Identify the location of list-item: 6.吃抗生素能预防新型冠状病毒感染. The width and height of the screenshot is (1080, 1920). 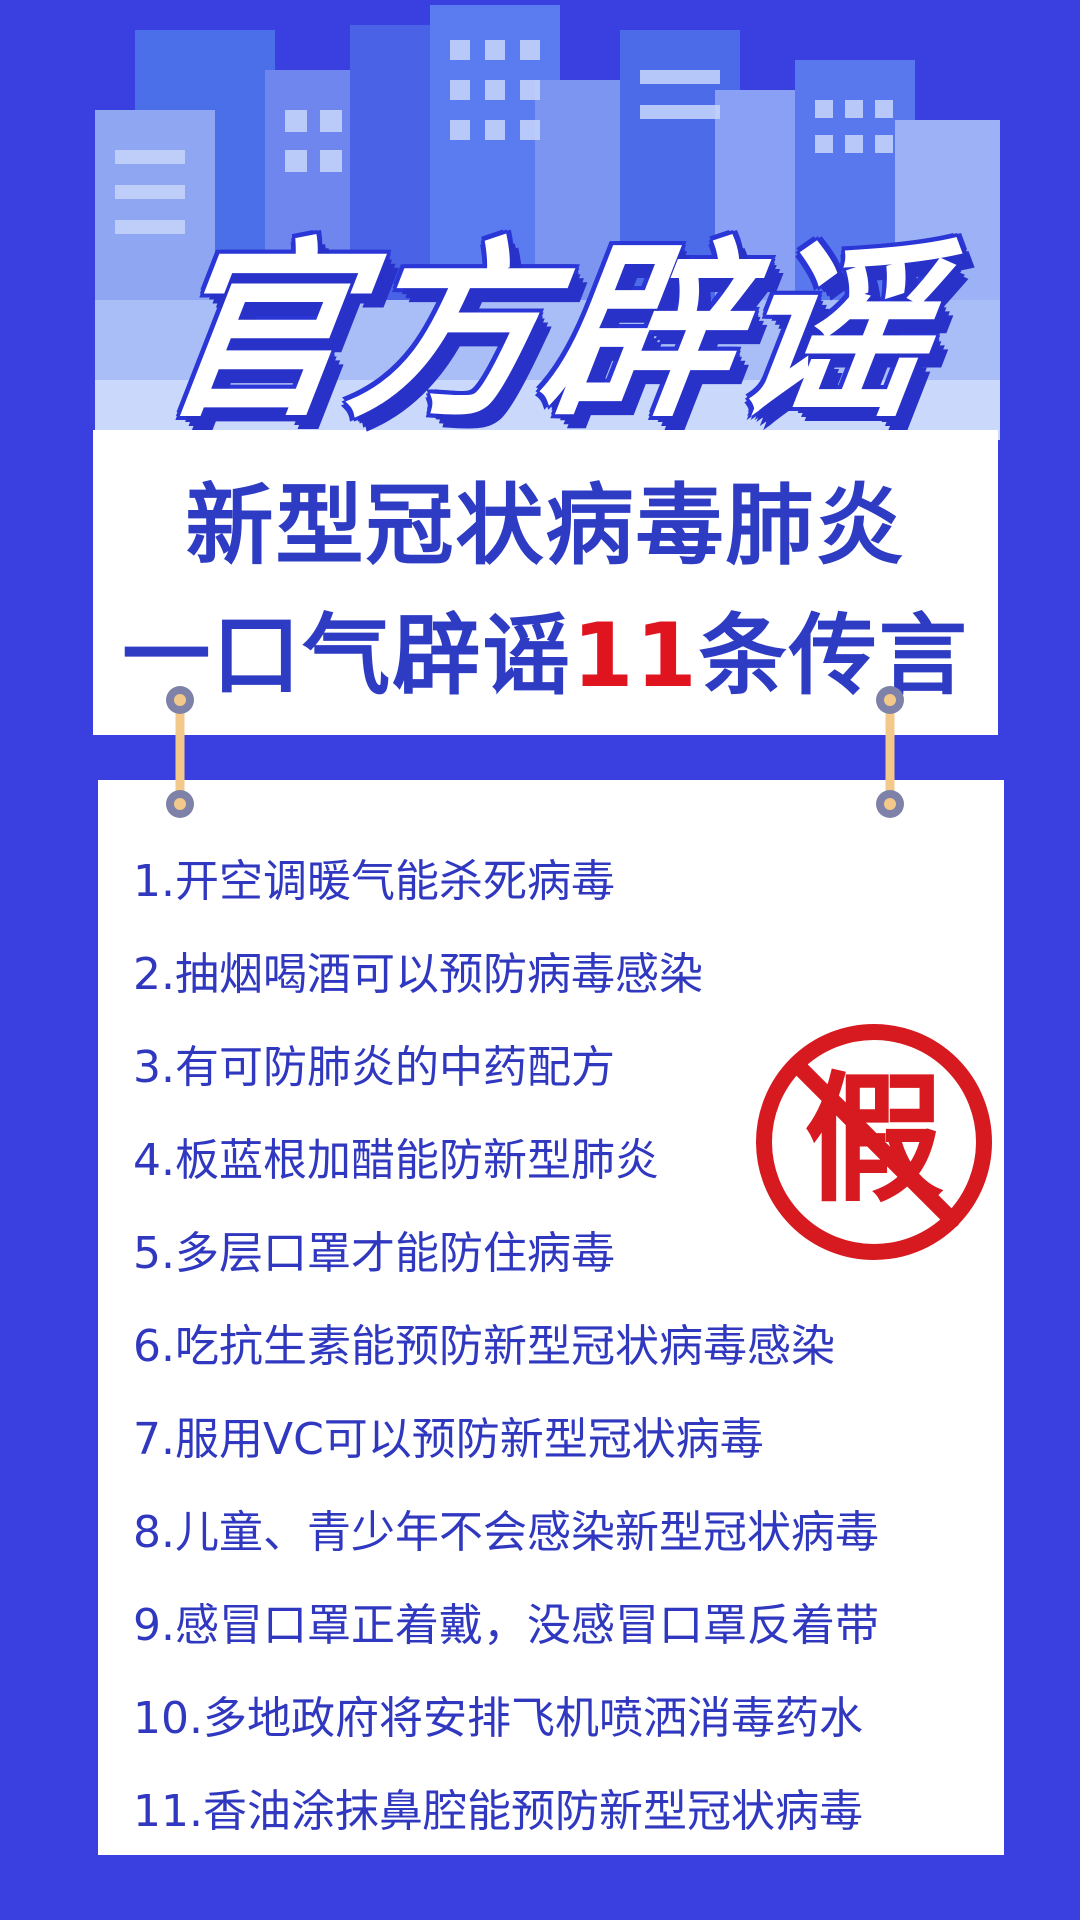
(484, 1346).